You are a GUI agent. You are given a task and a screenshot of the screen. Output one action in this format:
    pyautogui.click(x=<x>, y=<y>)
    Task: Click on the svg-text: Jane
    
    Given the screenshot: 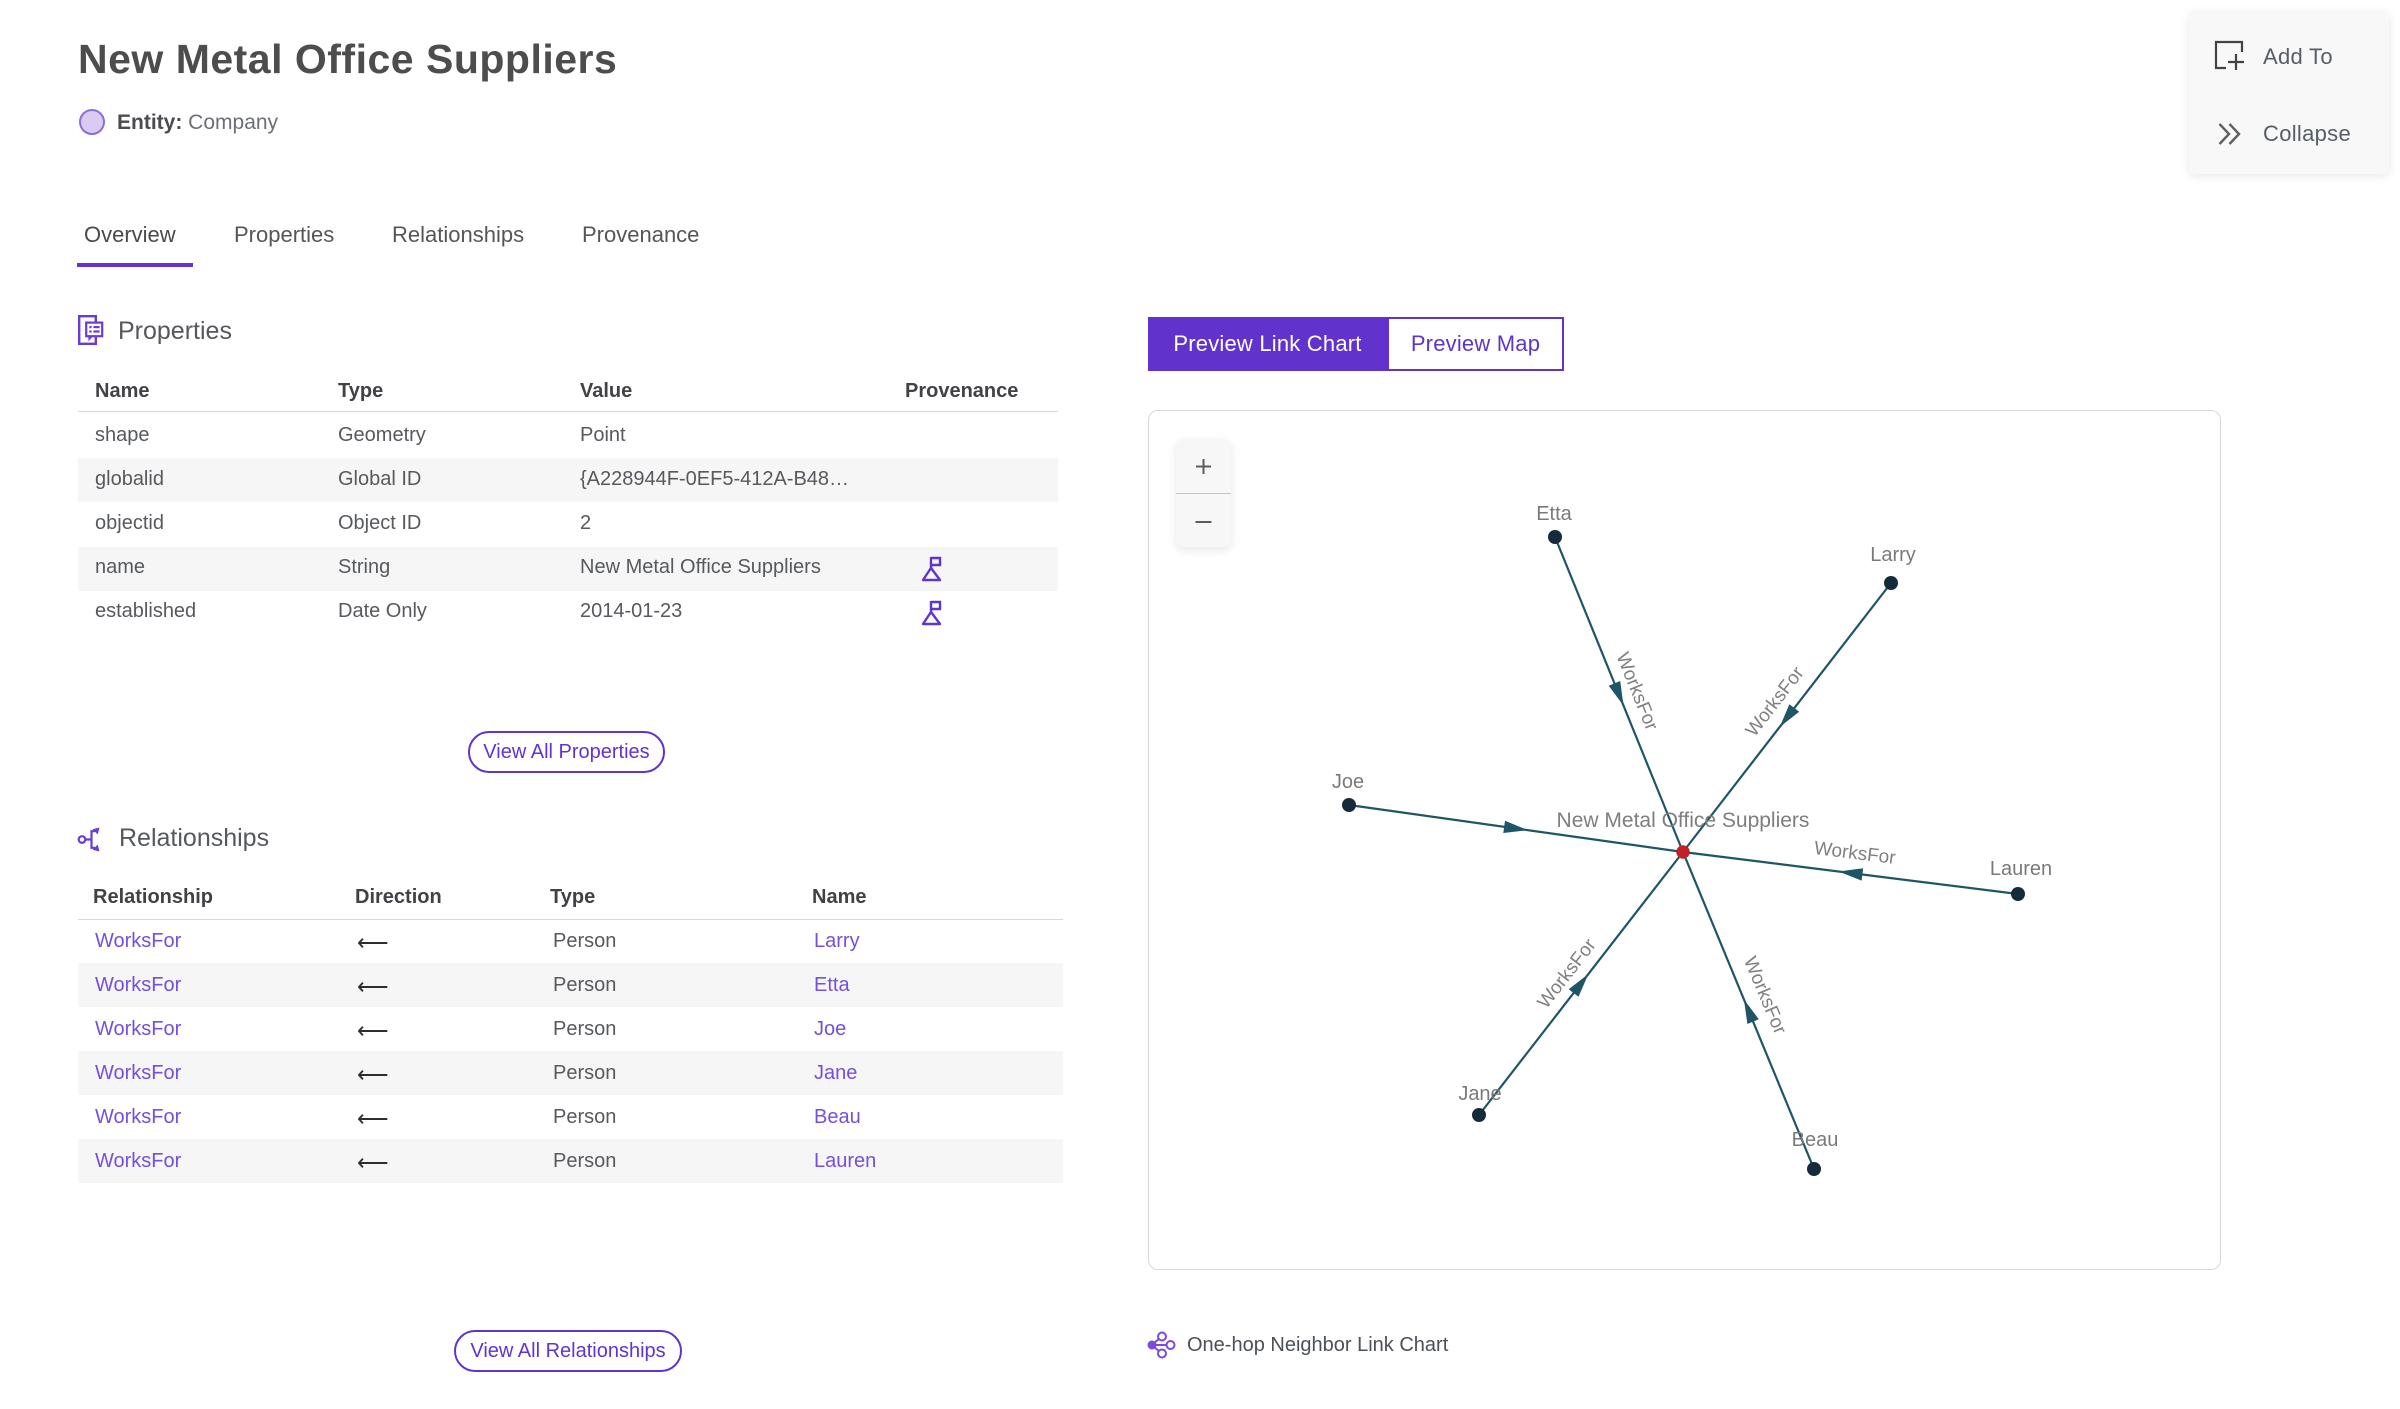 What is the action you would take?
    pyautogui.click(x=1479, y=1094)
    